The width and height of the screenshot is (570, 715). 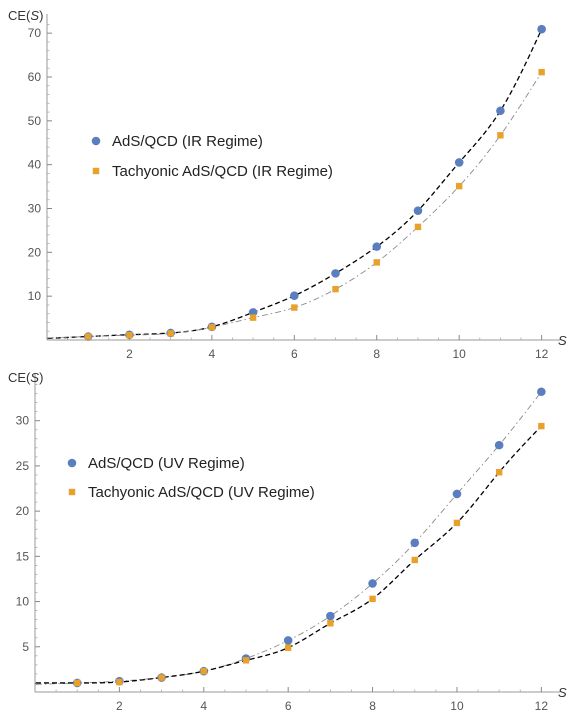 I want to click on y-tick-label: 40, so click(x=35, y=165).